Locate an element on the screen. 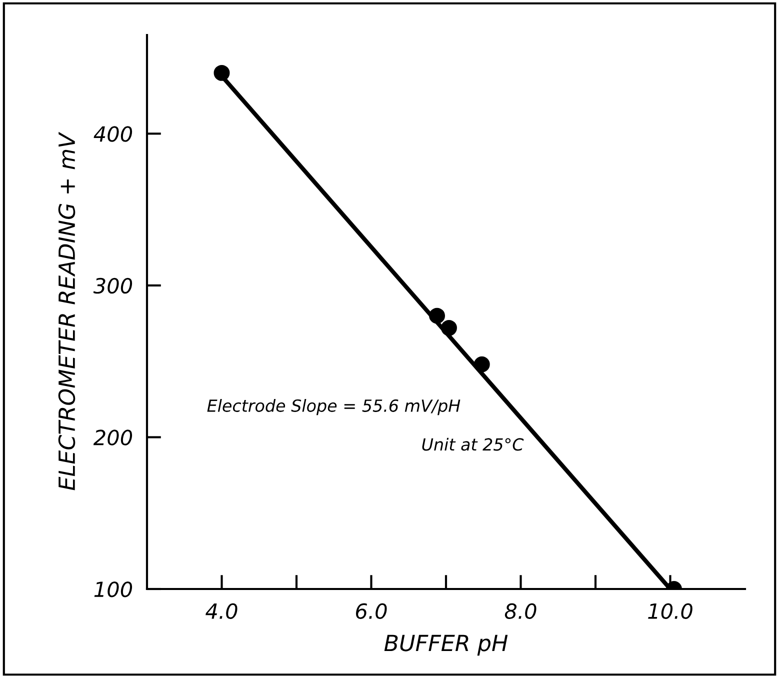  y-axis-title: ELECTROMETER READING + mV is located at coordinates (67, 311).